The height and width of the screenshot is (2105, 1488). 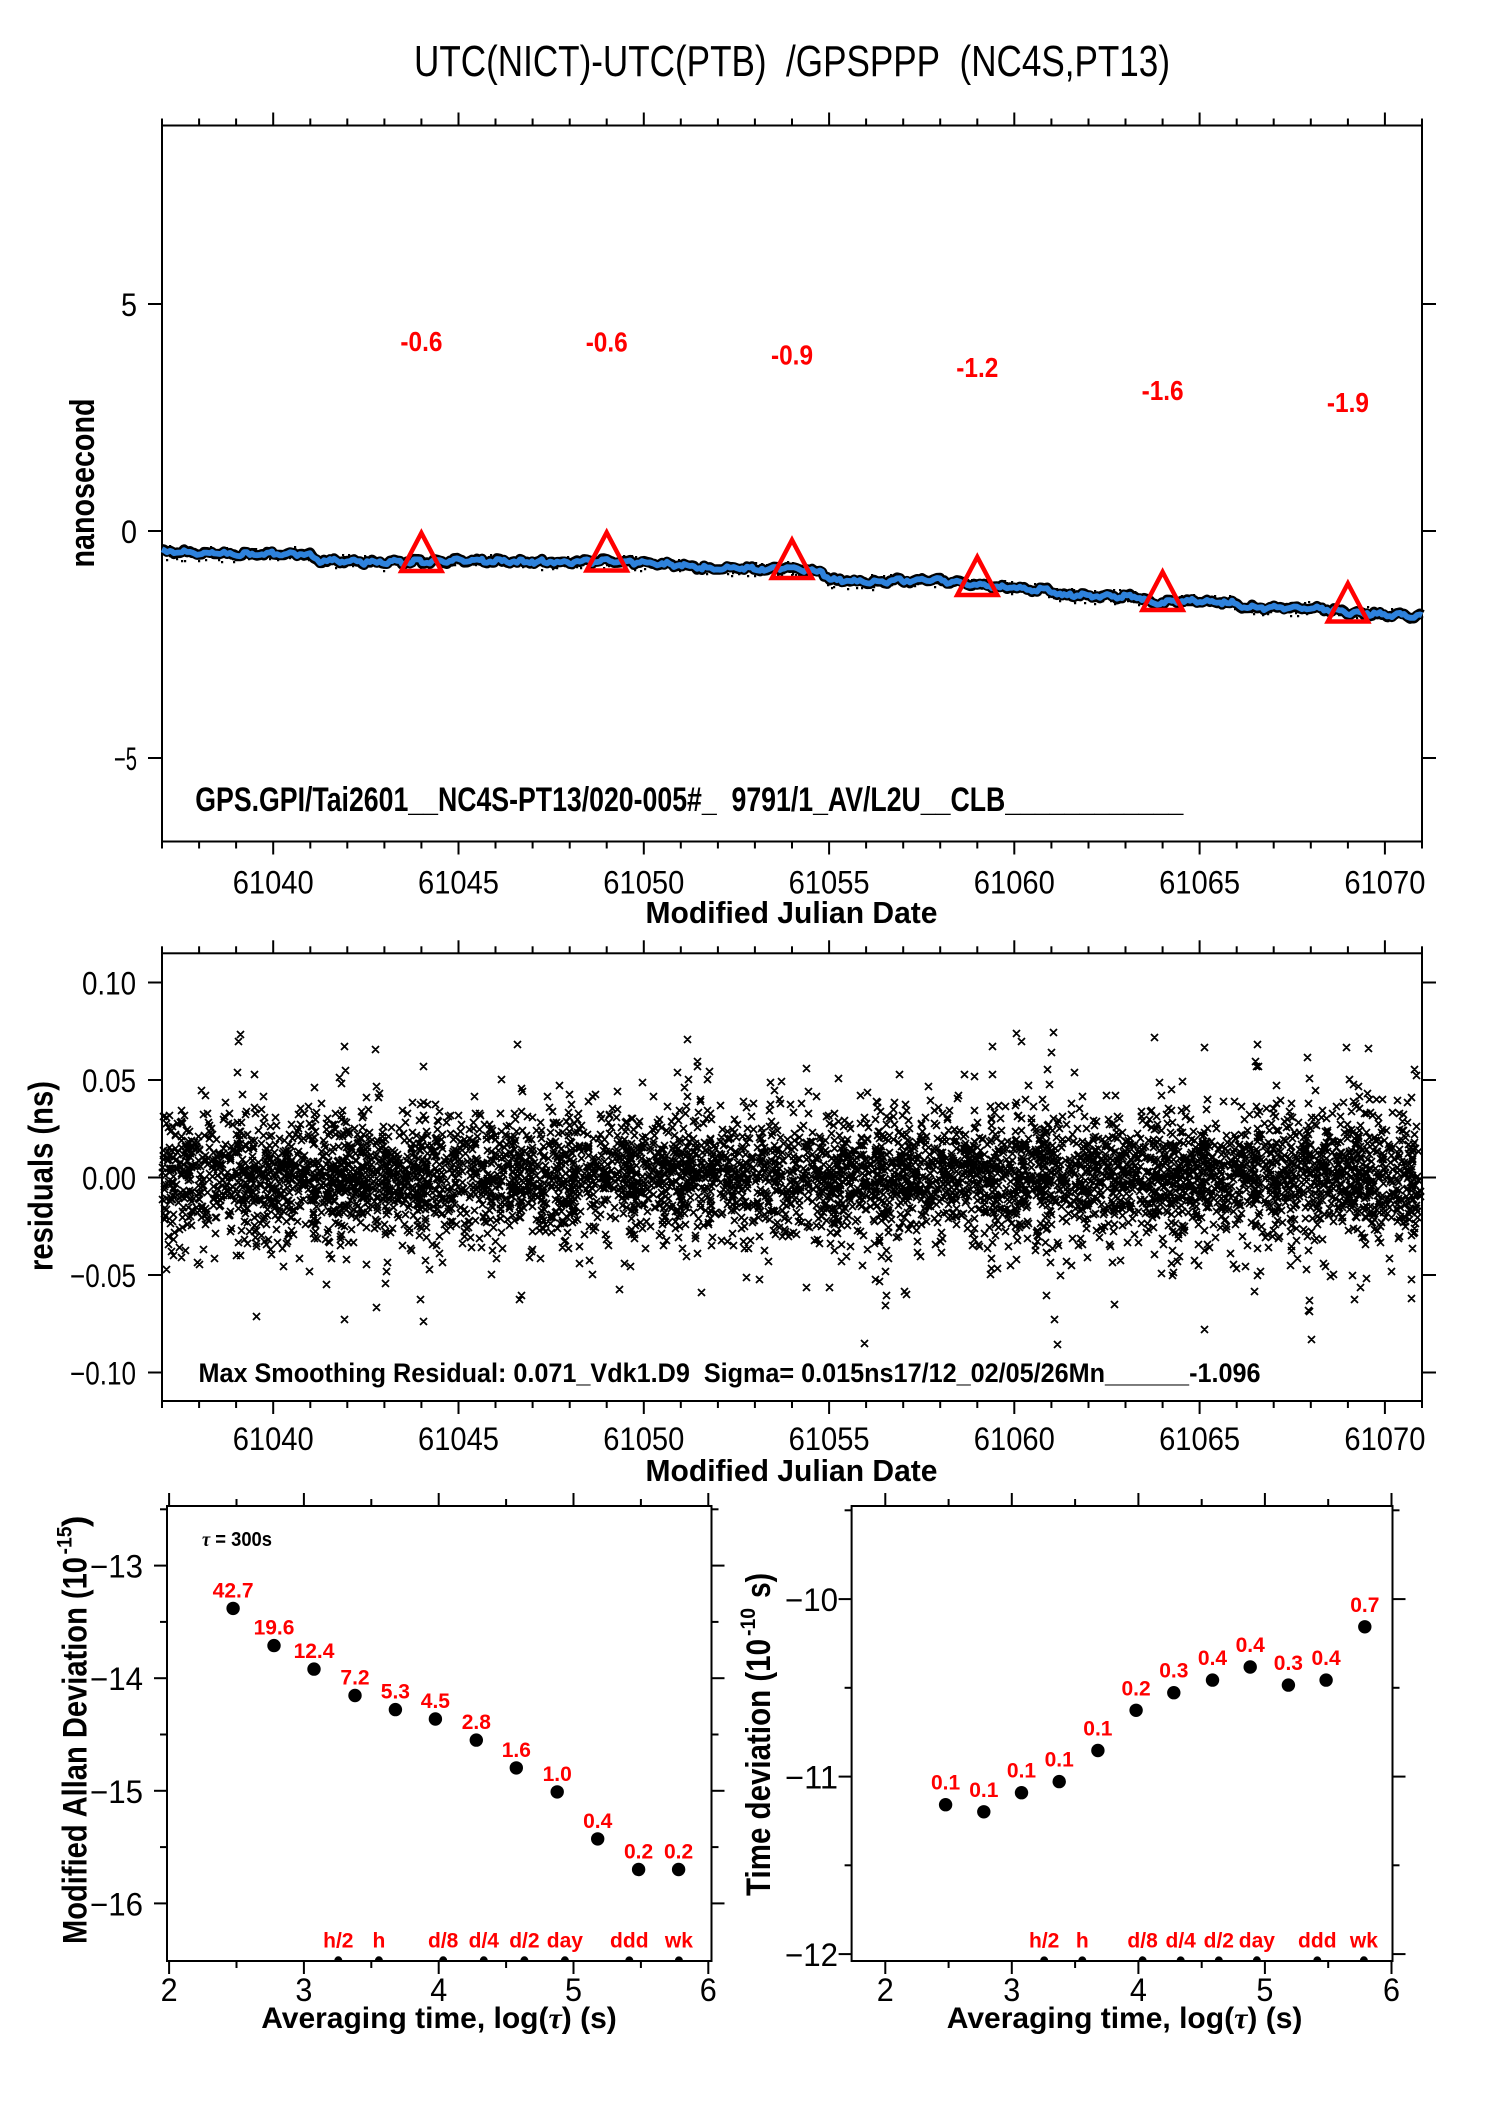 What do you see at coordinates (811, 1955) in the screenshot?
I see `svg-text: −12` at bounding box center [811, 1955].